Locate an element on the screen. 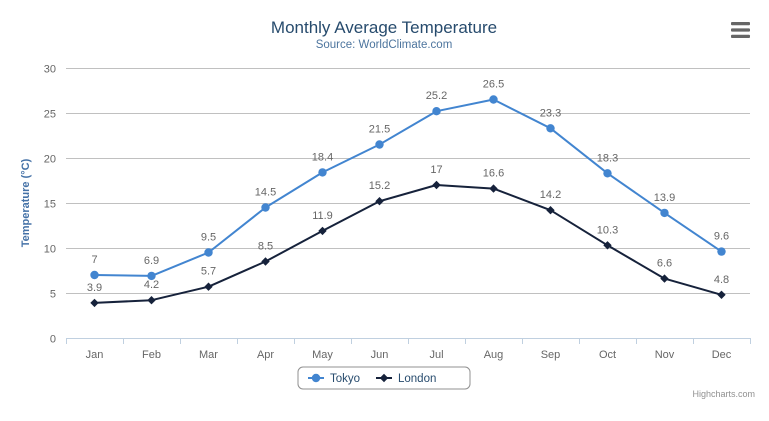  chart-title: Monthly Average Temperature is located at coordinates (384, 27).